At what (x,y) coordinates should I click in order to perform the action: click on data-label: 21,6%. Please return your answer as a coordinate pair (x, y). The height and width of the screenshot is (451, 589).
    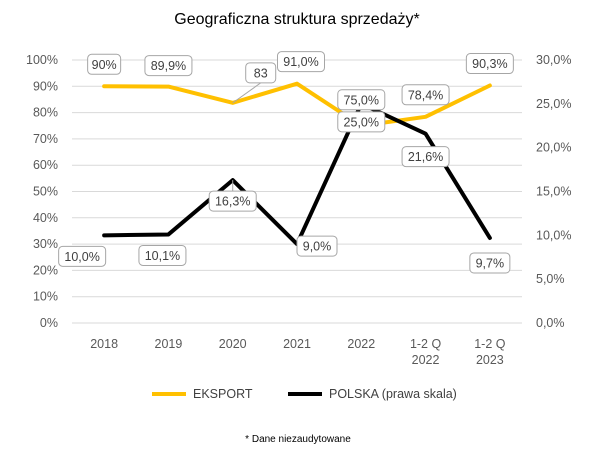
    Looking at the image, I should click on (425, 157).